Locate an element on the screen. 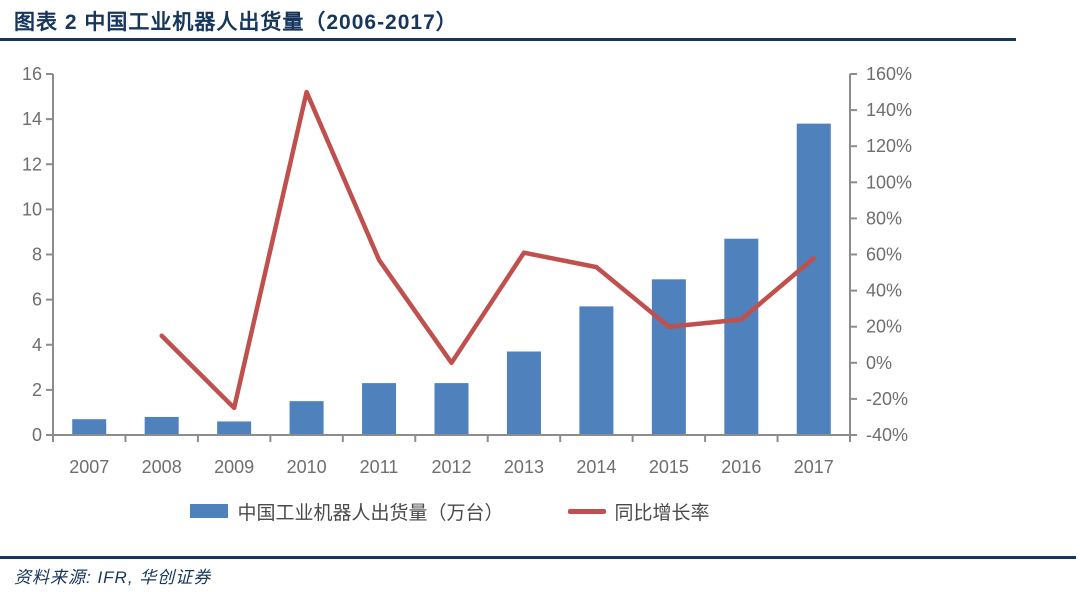 This screenshot has width=1080, height=592. right-axis-tick-label: 40% is located at coordinates (884, 291).